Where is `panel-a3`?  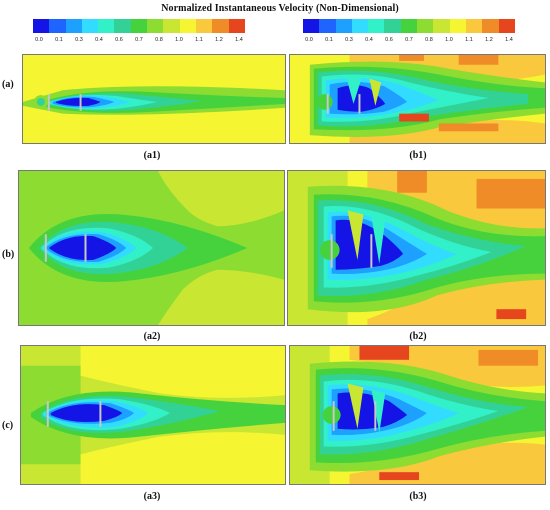
panel-a3 is located at coordinates (153, 415).